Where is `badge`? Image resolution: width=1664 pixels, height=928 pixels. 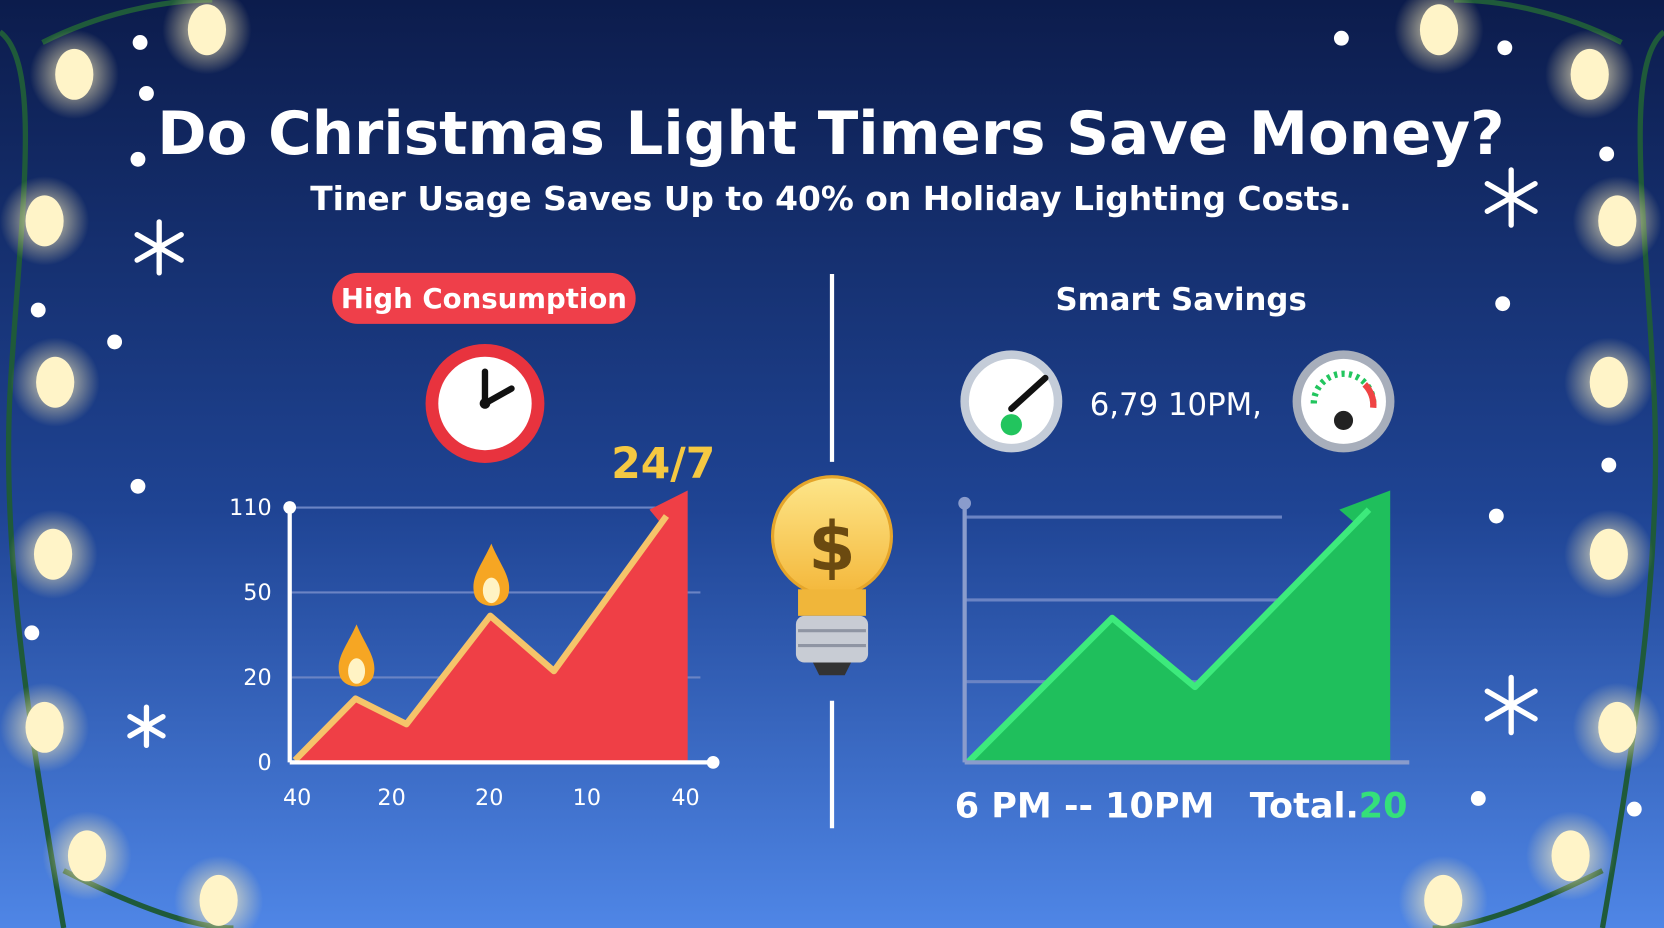 badge is located at coordinates (484, 298).